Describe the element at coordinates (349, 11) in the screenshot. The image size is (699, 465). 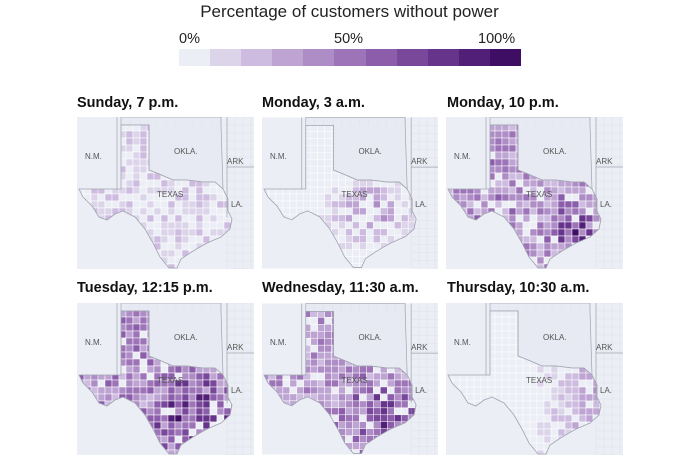
I see `legend-title: Percentage of customers without power` at that location.